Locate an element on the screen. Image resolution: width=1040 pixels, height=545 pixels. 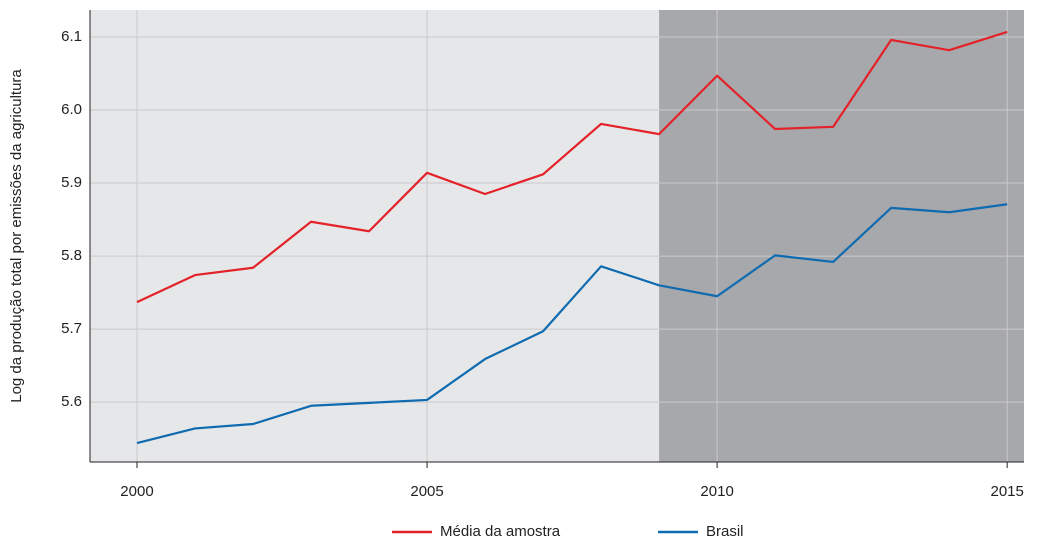
x-tick-label: 2000 is located at coordinates (136, 491).